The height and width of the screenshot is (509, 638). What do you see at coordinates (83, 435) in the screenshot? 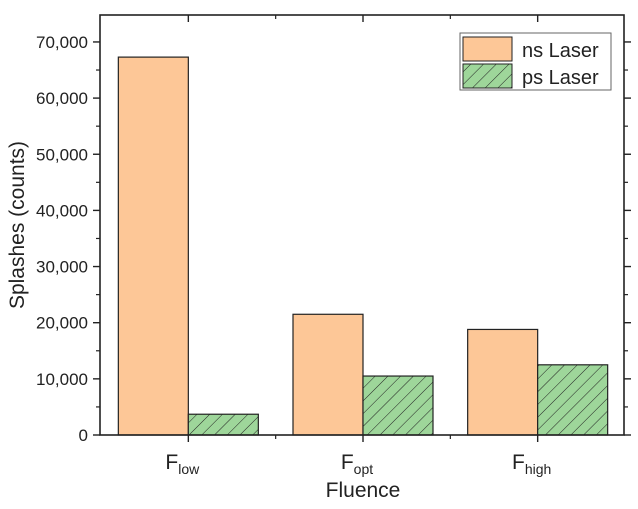
I see `y-tick-label: 0` at bounding box center [83, 435].